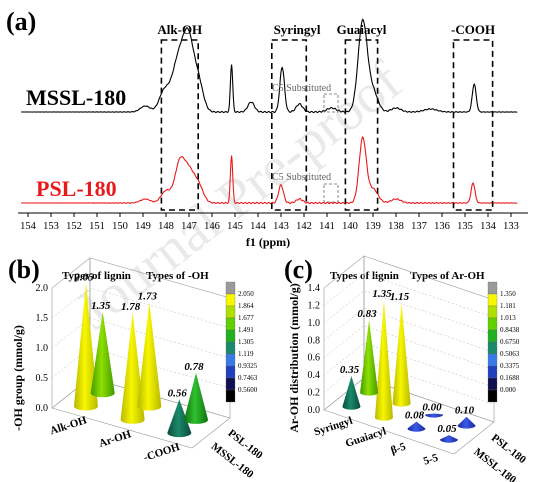 The height and width of the screenshot is (482, 554). What do you see at coordinates (24, 269) in the screenshot?
I see `panel-b-label: (b)` at bounding box center [24, 269].